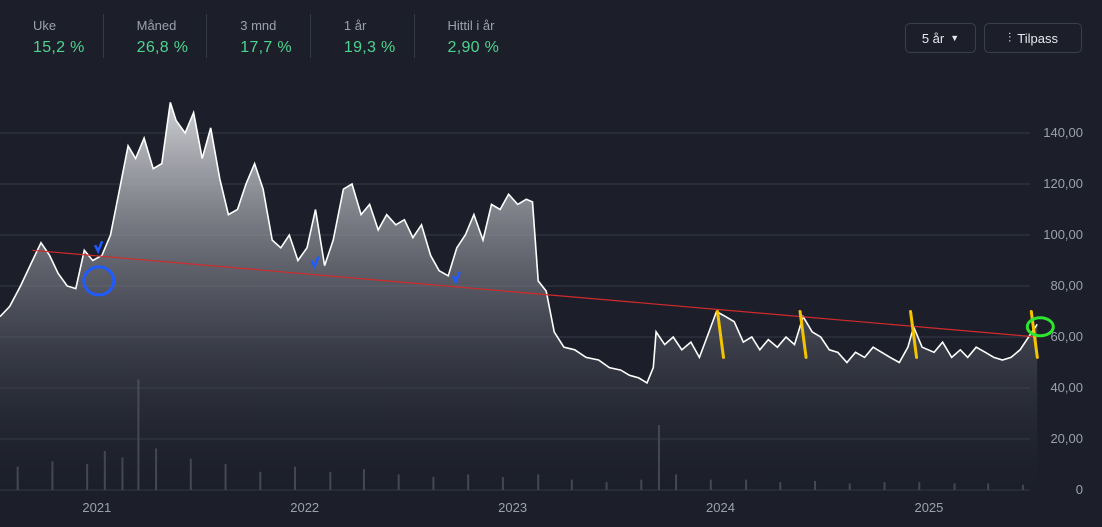 The image size is (1102, 527). What do you see at coordinates (51, 36) in the screenshot?
I see `stat-week: Uke 15,2 %` at bounding box center [51, 36].